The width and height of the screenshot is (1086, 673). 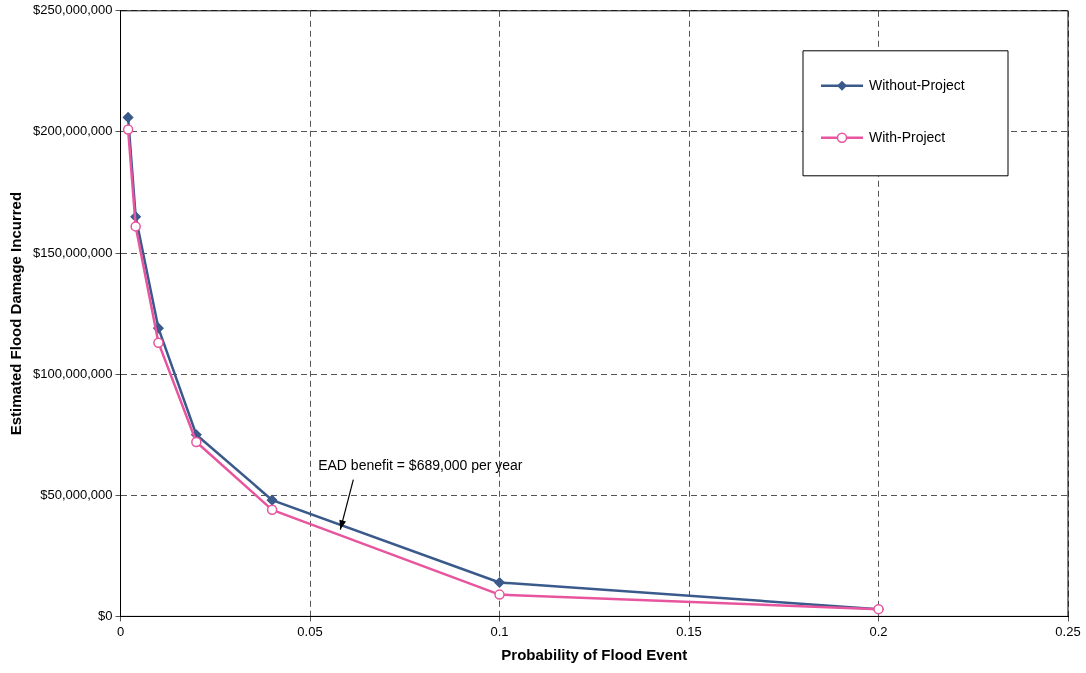 I want to click on x-axis-title: Probability of Flood Event, so click(x=594, y=655).